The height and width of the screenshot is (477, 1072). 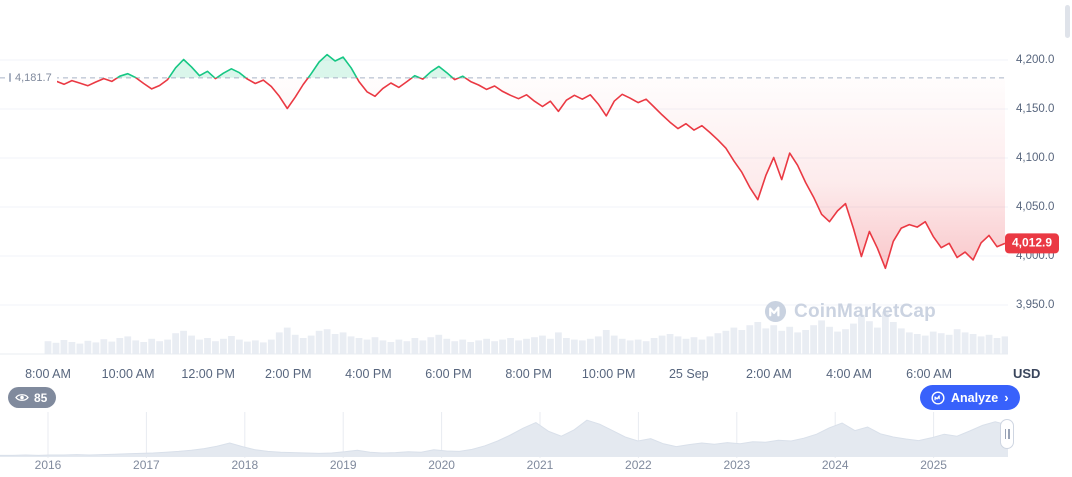 What do you see at coordinates (1035, 158) in the screenshot?
I see `price-tick-label: 4,100.0` at bounding box center [1035, 158].